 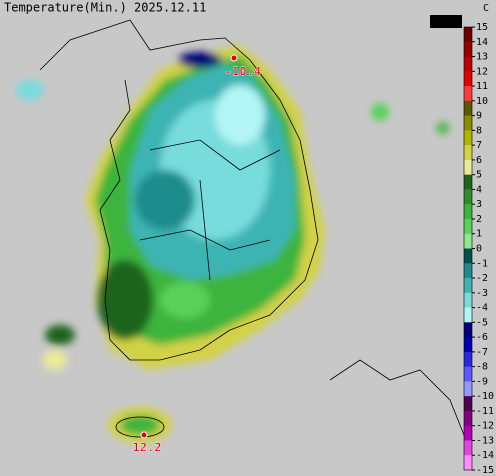 I want to click on colorbar-tick-label: 7, so click(x=479, y=145).